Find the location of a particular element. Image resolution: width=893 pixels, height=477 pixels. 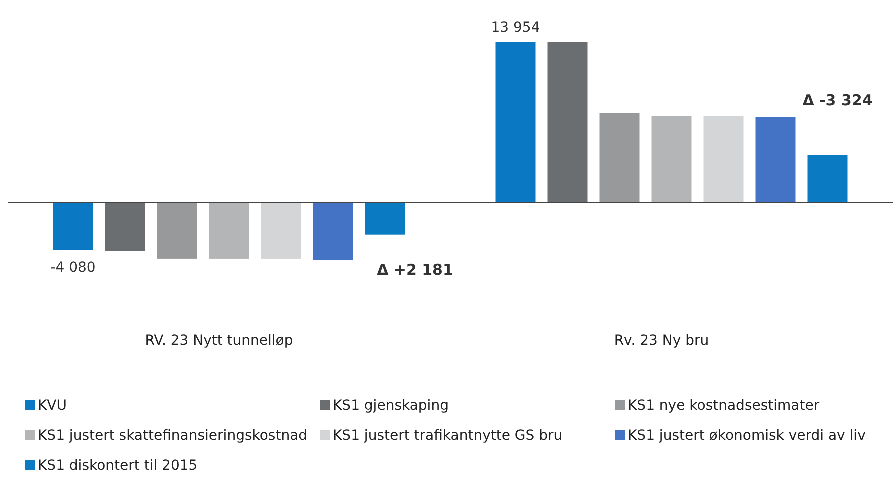

legend-label: KS1 justert økonomisk verdi av liv is located at coordinates (747, 436).